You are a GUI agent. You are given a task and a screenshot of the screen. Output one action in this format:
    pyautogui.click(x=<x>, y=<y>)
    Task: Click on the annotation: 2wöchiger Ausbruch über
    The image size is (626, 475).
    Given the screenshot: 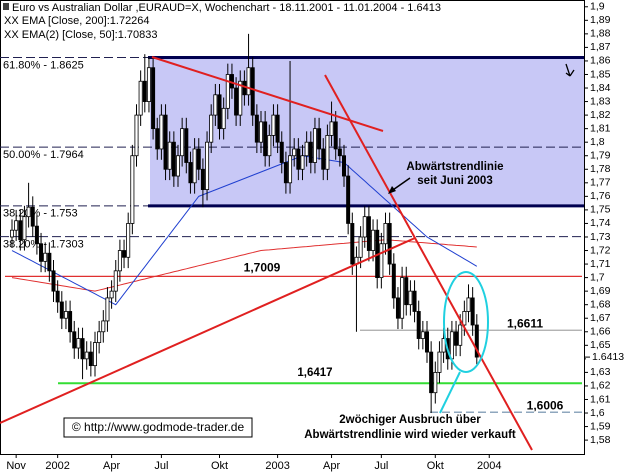 What is the action you would take?
    pyautogui.click(x=410, y=420)
    